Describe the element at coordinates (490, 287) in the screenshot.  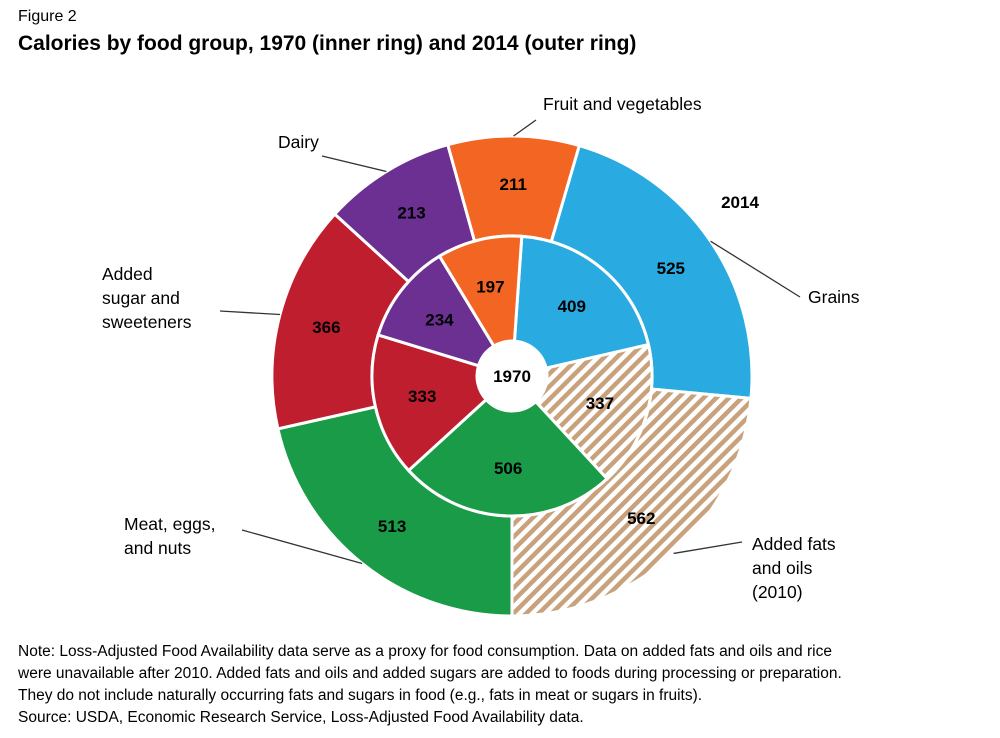
I see `value-label-1970-fruit-and-vegetables: 197` at that location.